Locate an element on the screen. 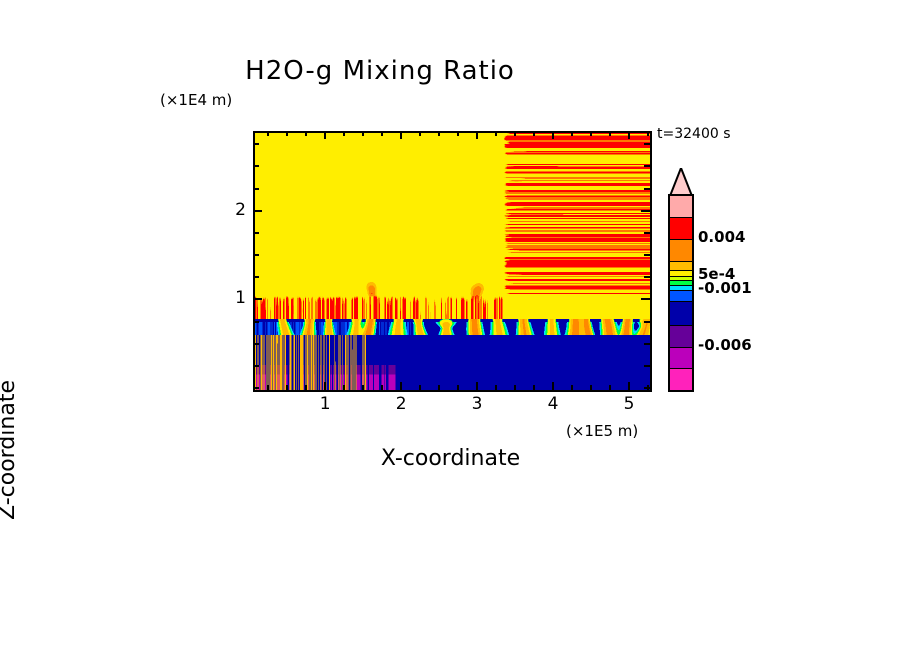  y-axis-ticklabel: 1 is located at coordinates (240, 298).